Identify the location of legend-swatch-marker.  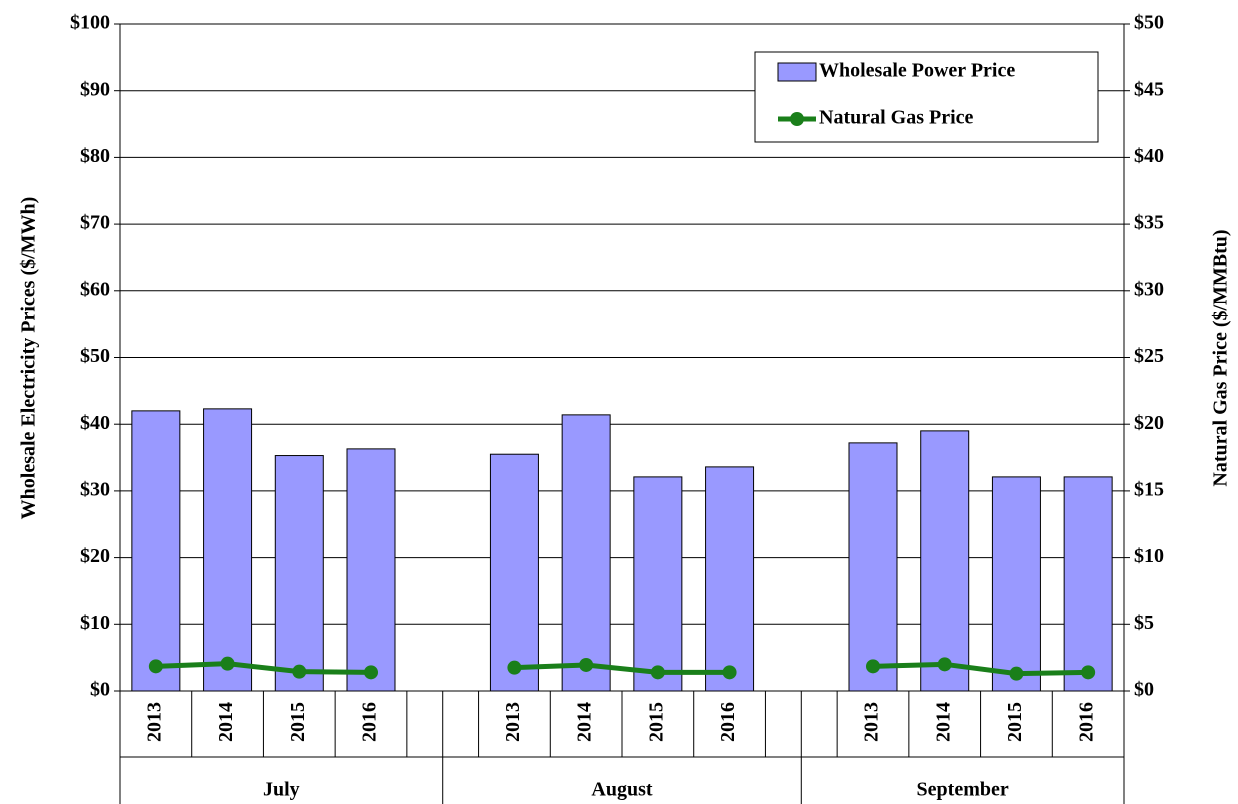
(797, 119).